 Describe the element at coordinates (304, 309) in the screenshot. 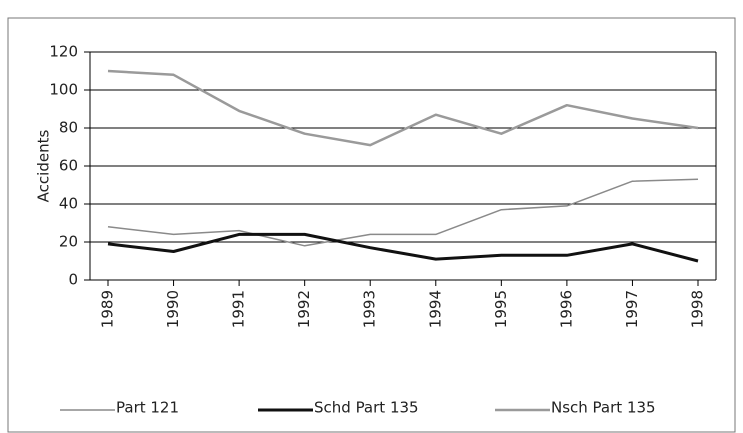

I see `x-tick-label: 1992` at that location.